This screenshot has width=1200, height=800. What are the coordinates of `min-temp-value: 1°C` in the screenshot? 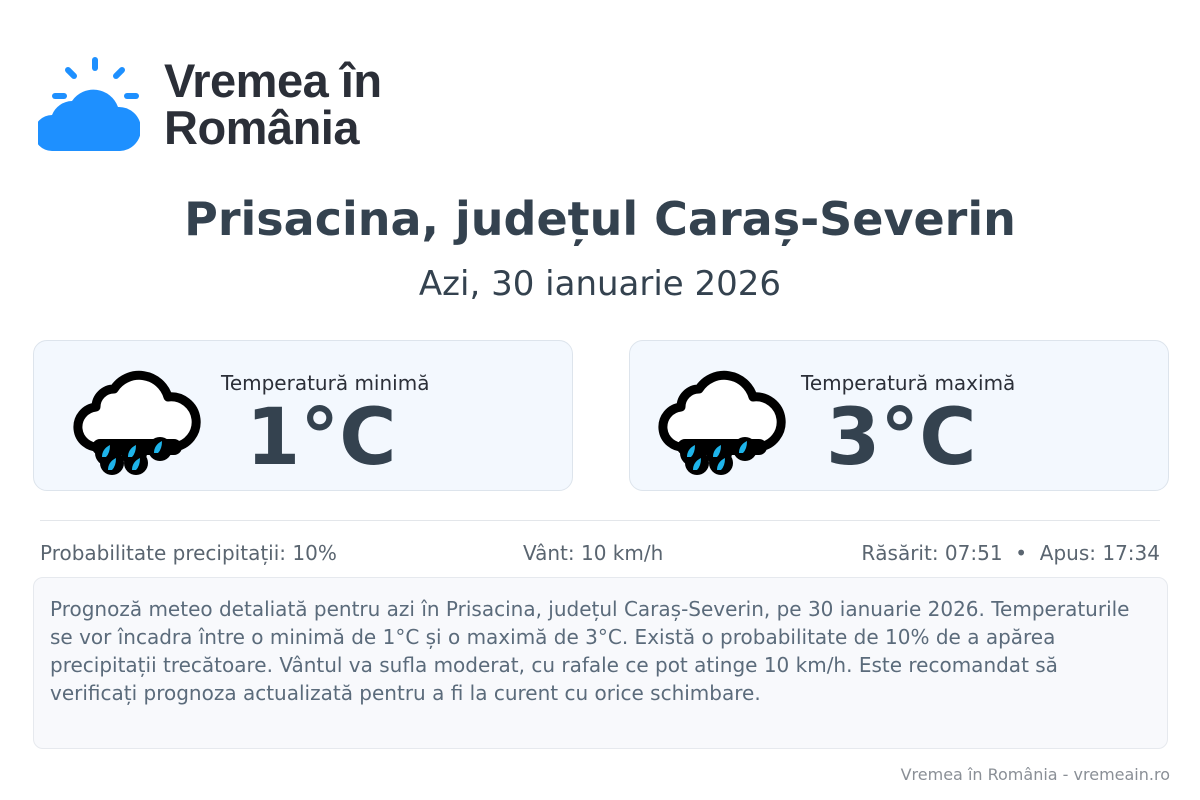 It's located at (321, 438).